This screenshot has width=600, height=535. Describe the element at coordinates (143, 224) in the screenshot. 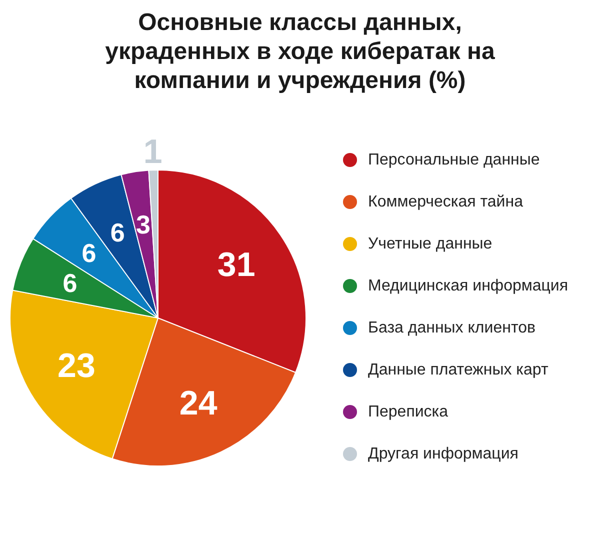

I see `data-label: 3` at that location.